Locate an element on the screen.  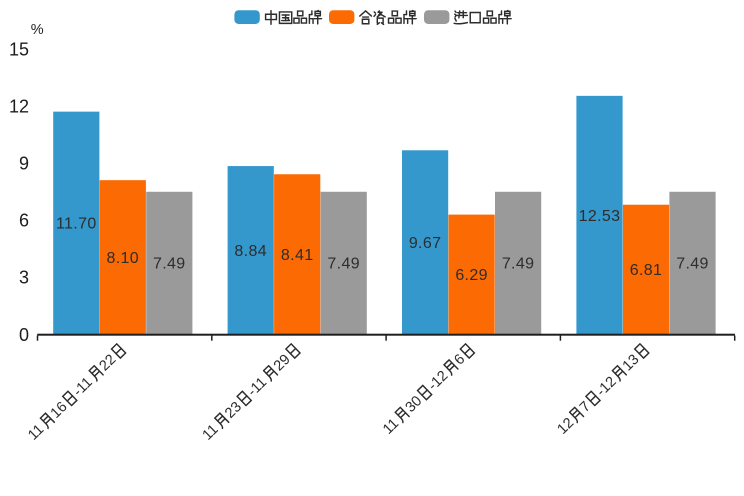
svg-text: 9.67 is located at coordinates (425, 243).